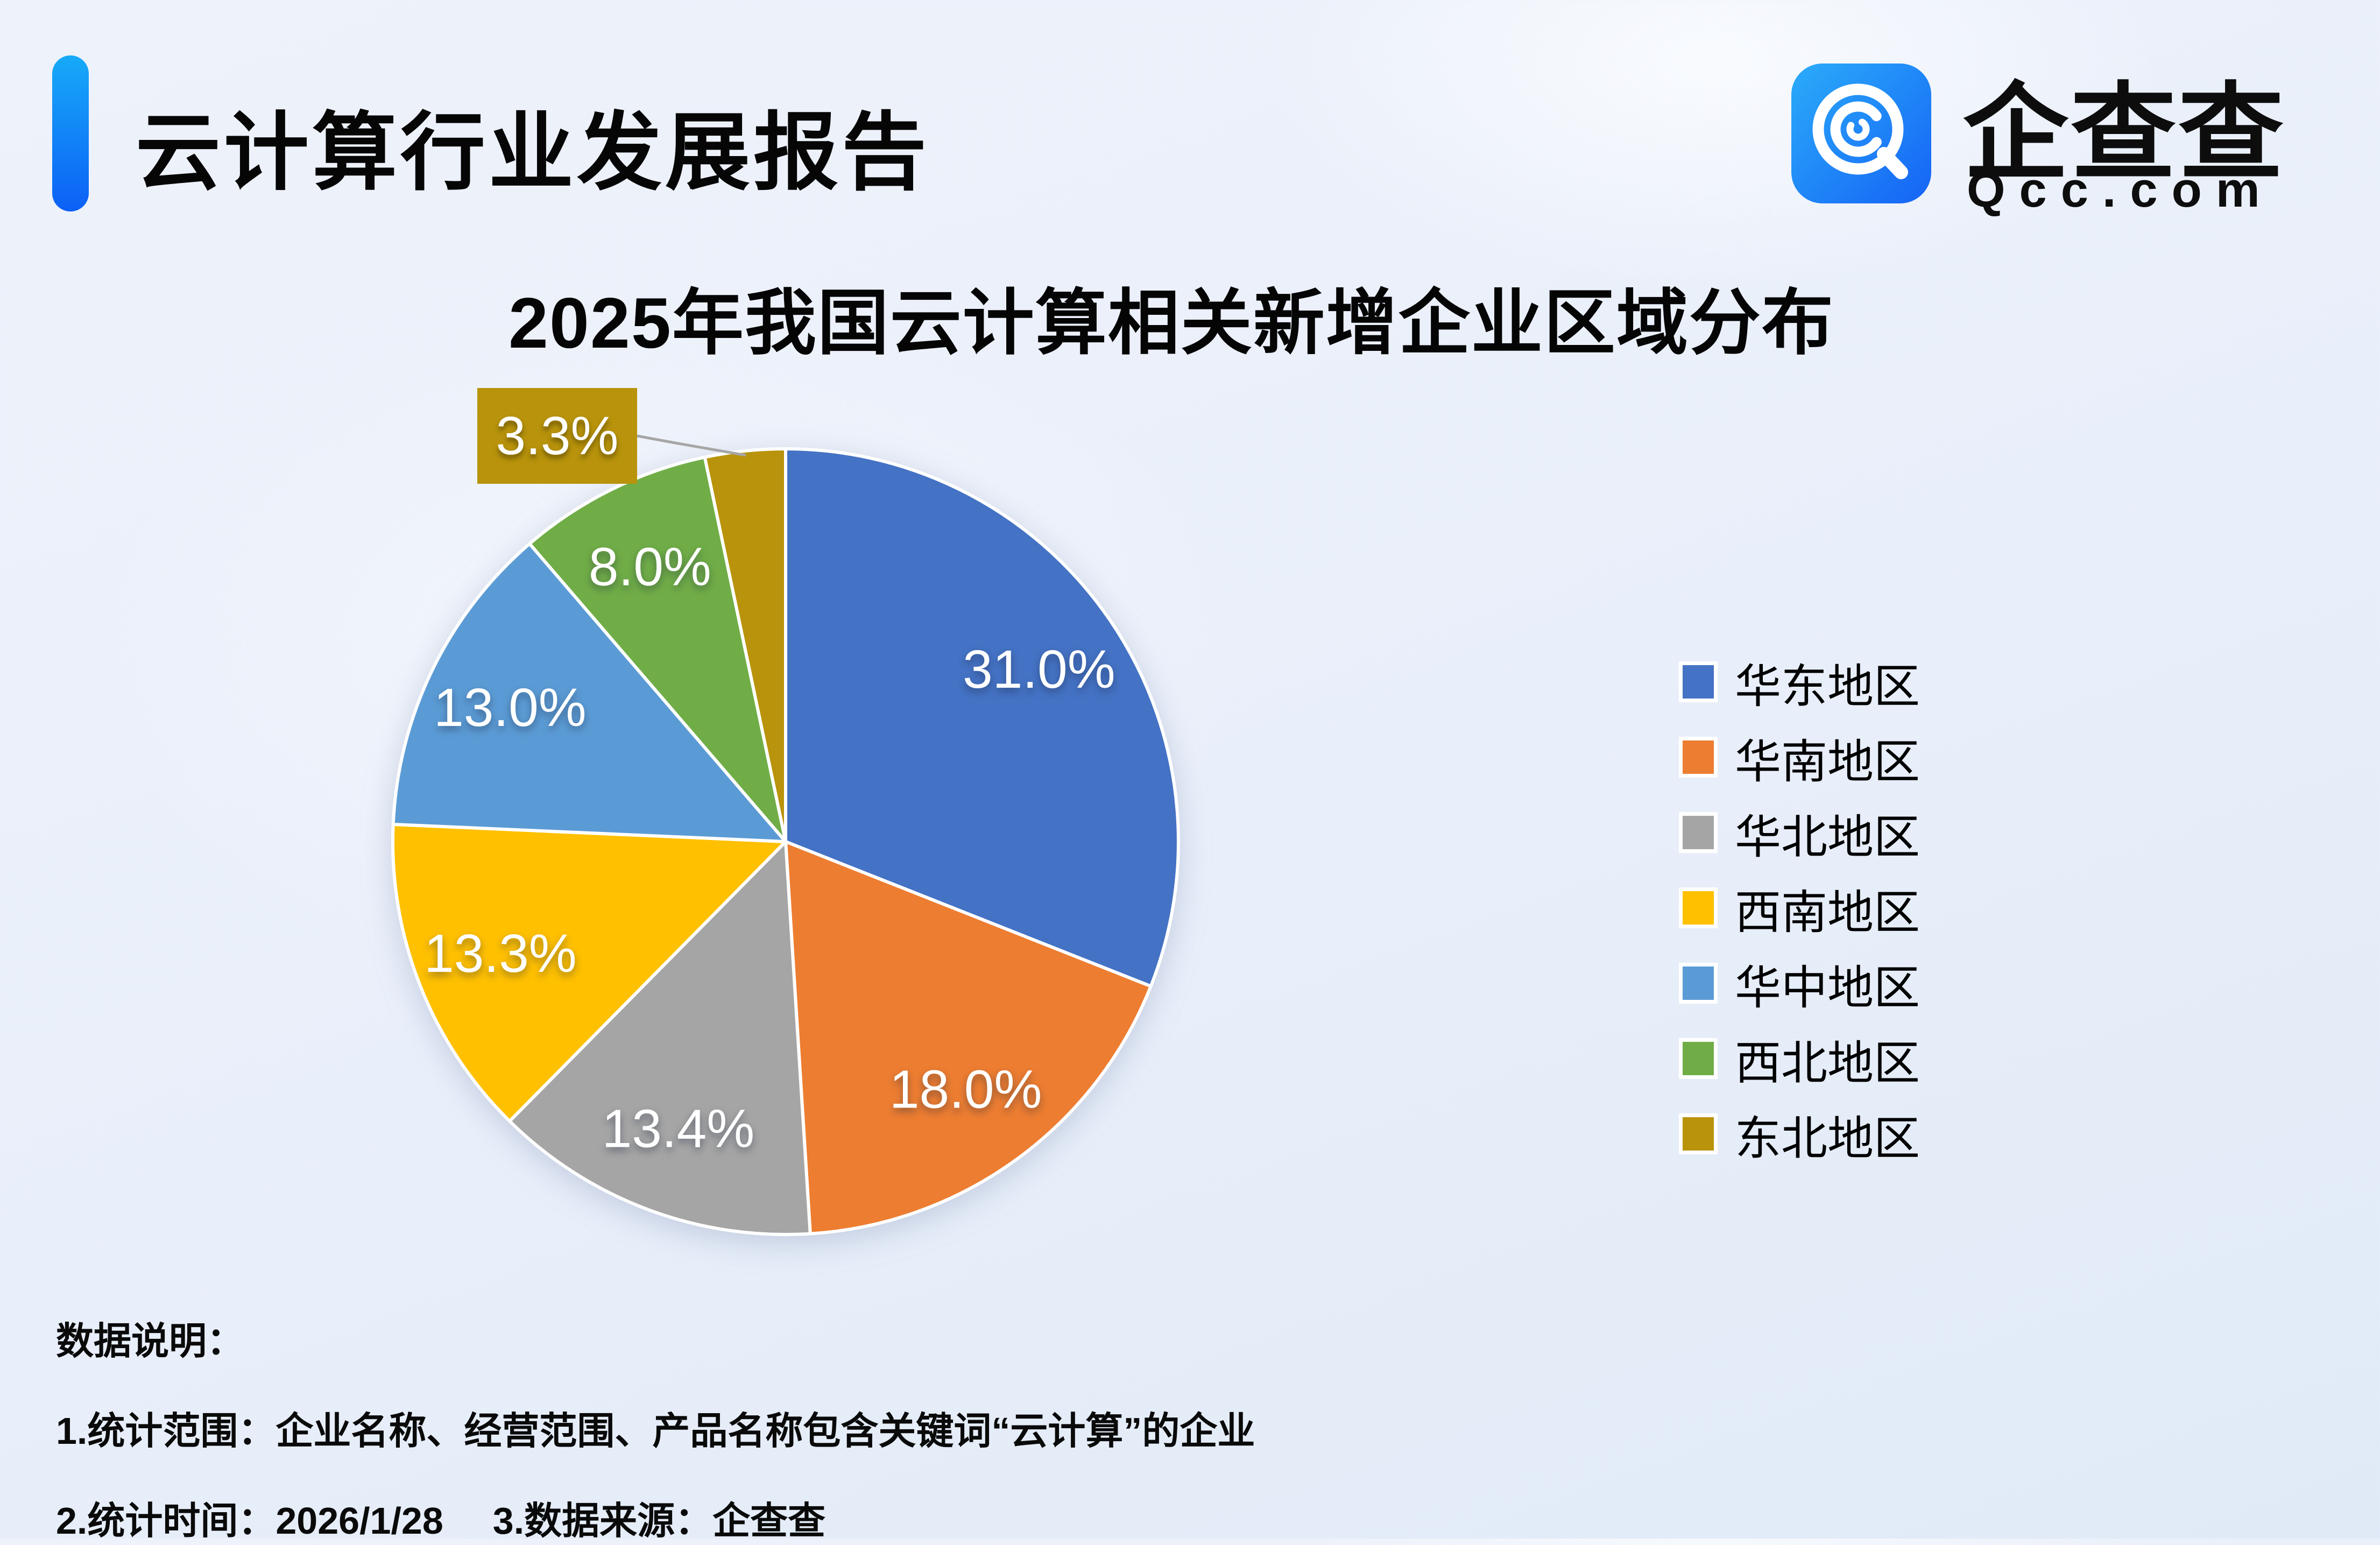 This screenshot has width=2380, height=1545. What do you see at coordinates (70, 133) in the screenshot?
I see `title-accent-bar` at bounding box center [70, 133].